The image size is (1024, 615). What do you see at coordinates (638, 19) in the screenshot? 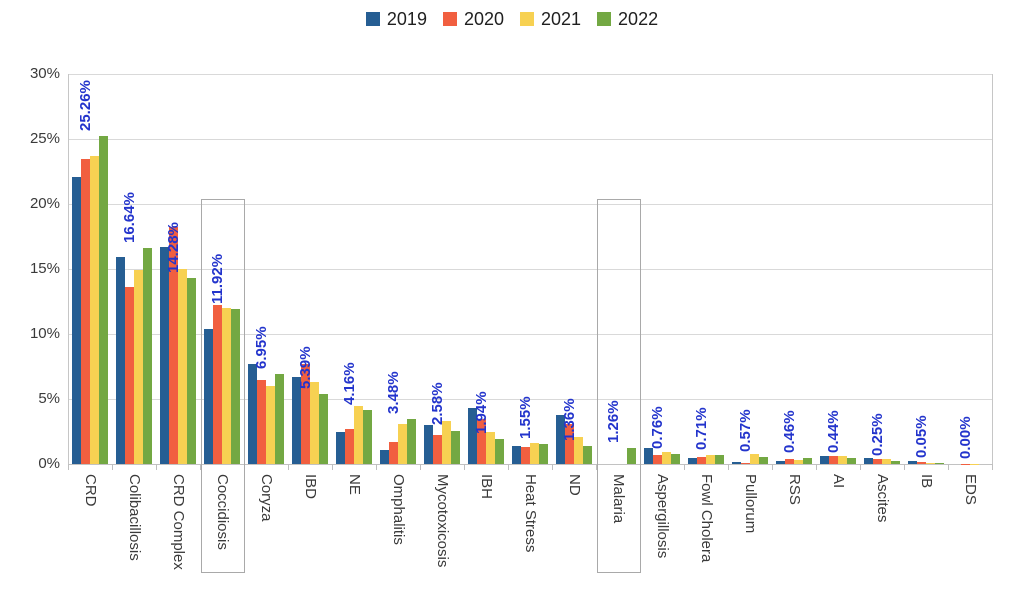
I see `legend-label: 2022` at bounding box center [638, 19].